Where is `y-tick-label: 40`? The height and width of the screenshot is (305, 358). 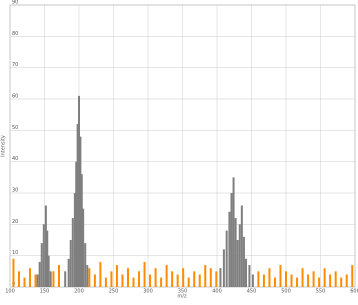 y-tick-label: 40 is located at coordinates (15, 159).